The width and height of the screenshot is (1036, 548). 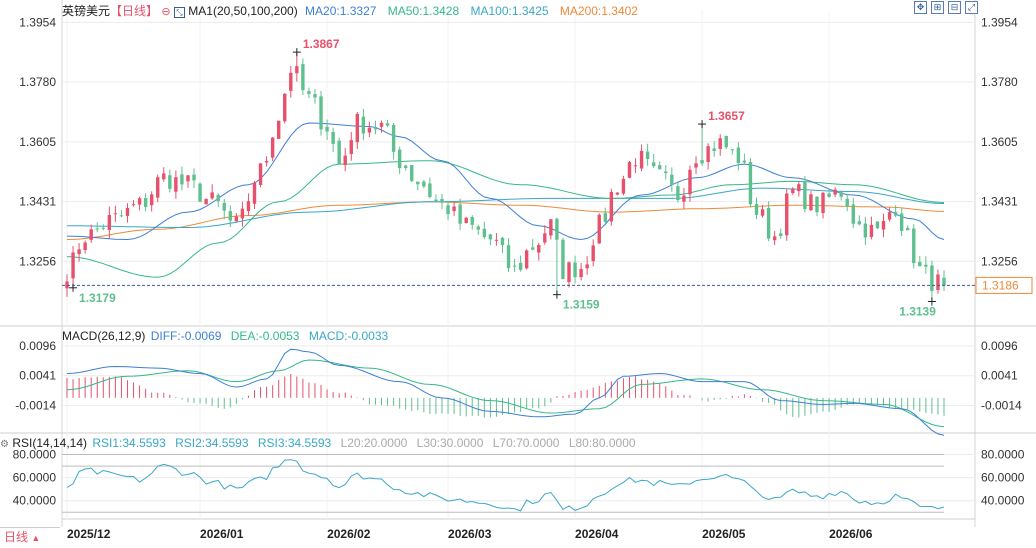 I want to click on x-tick-label: 2025/12, so click(x=89, y=534).